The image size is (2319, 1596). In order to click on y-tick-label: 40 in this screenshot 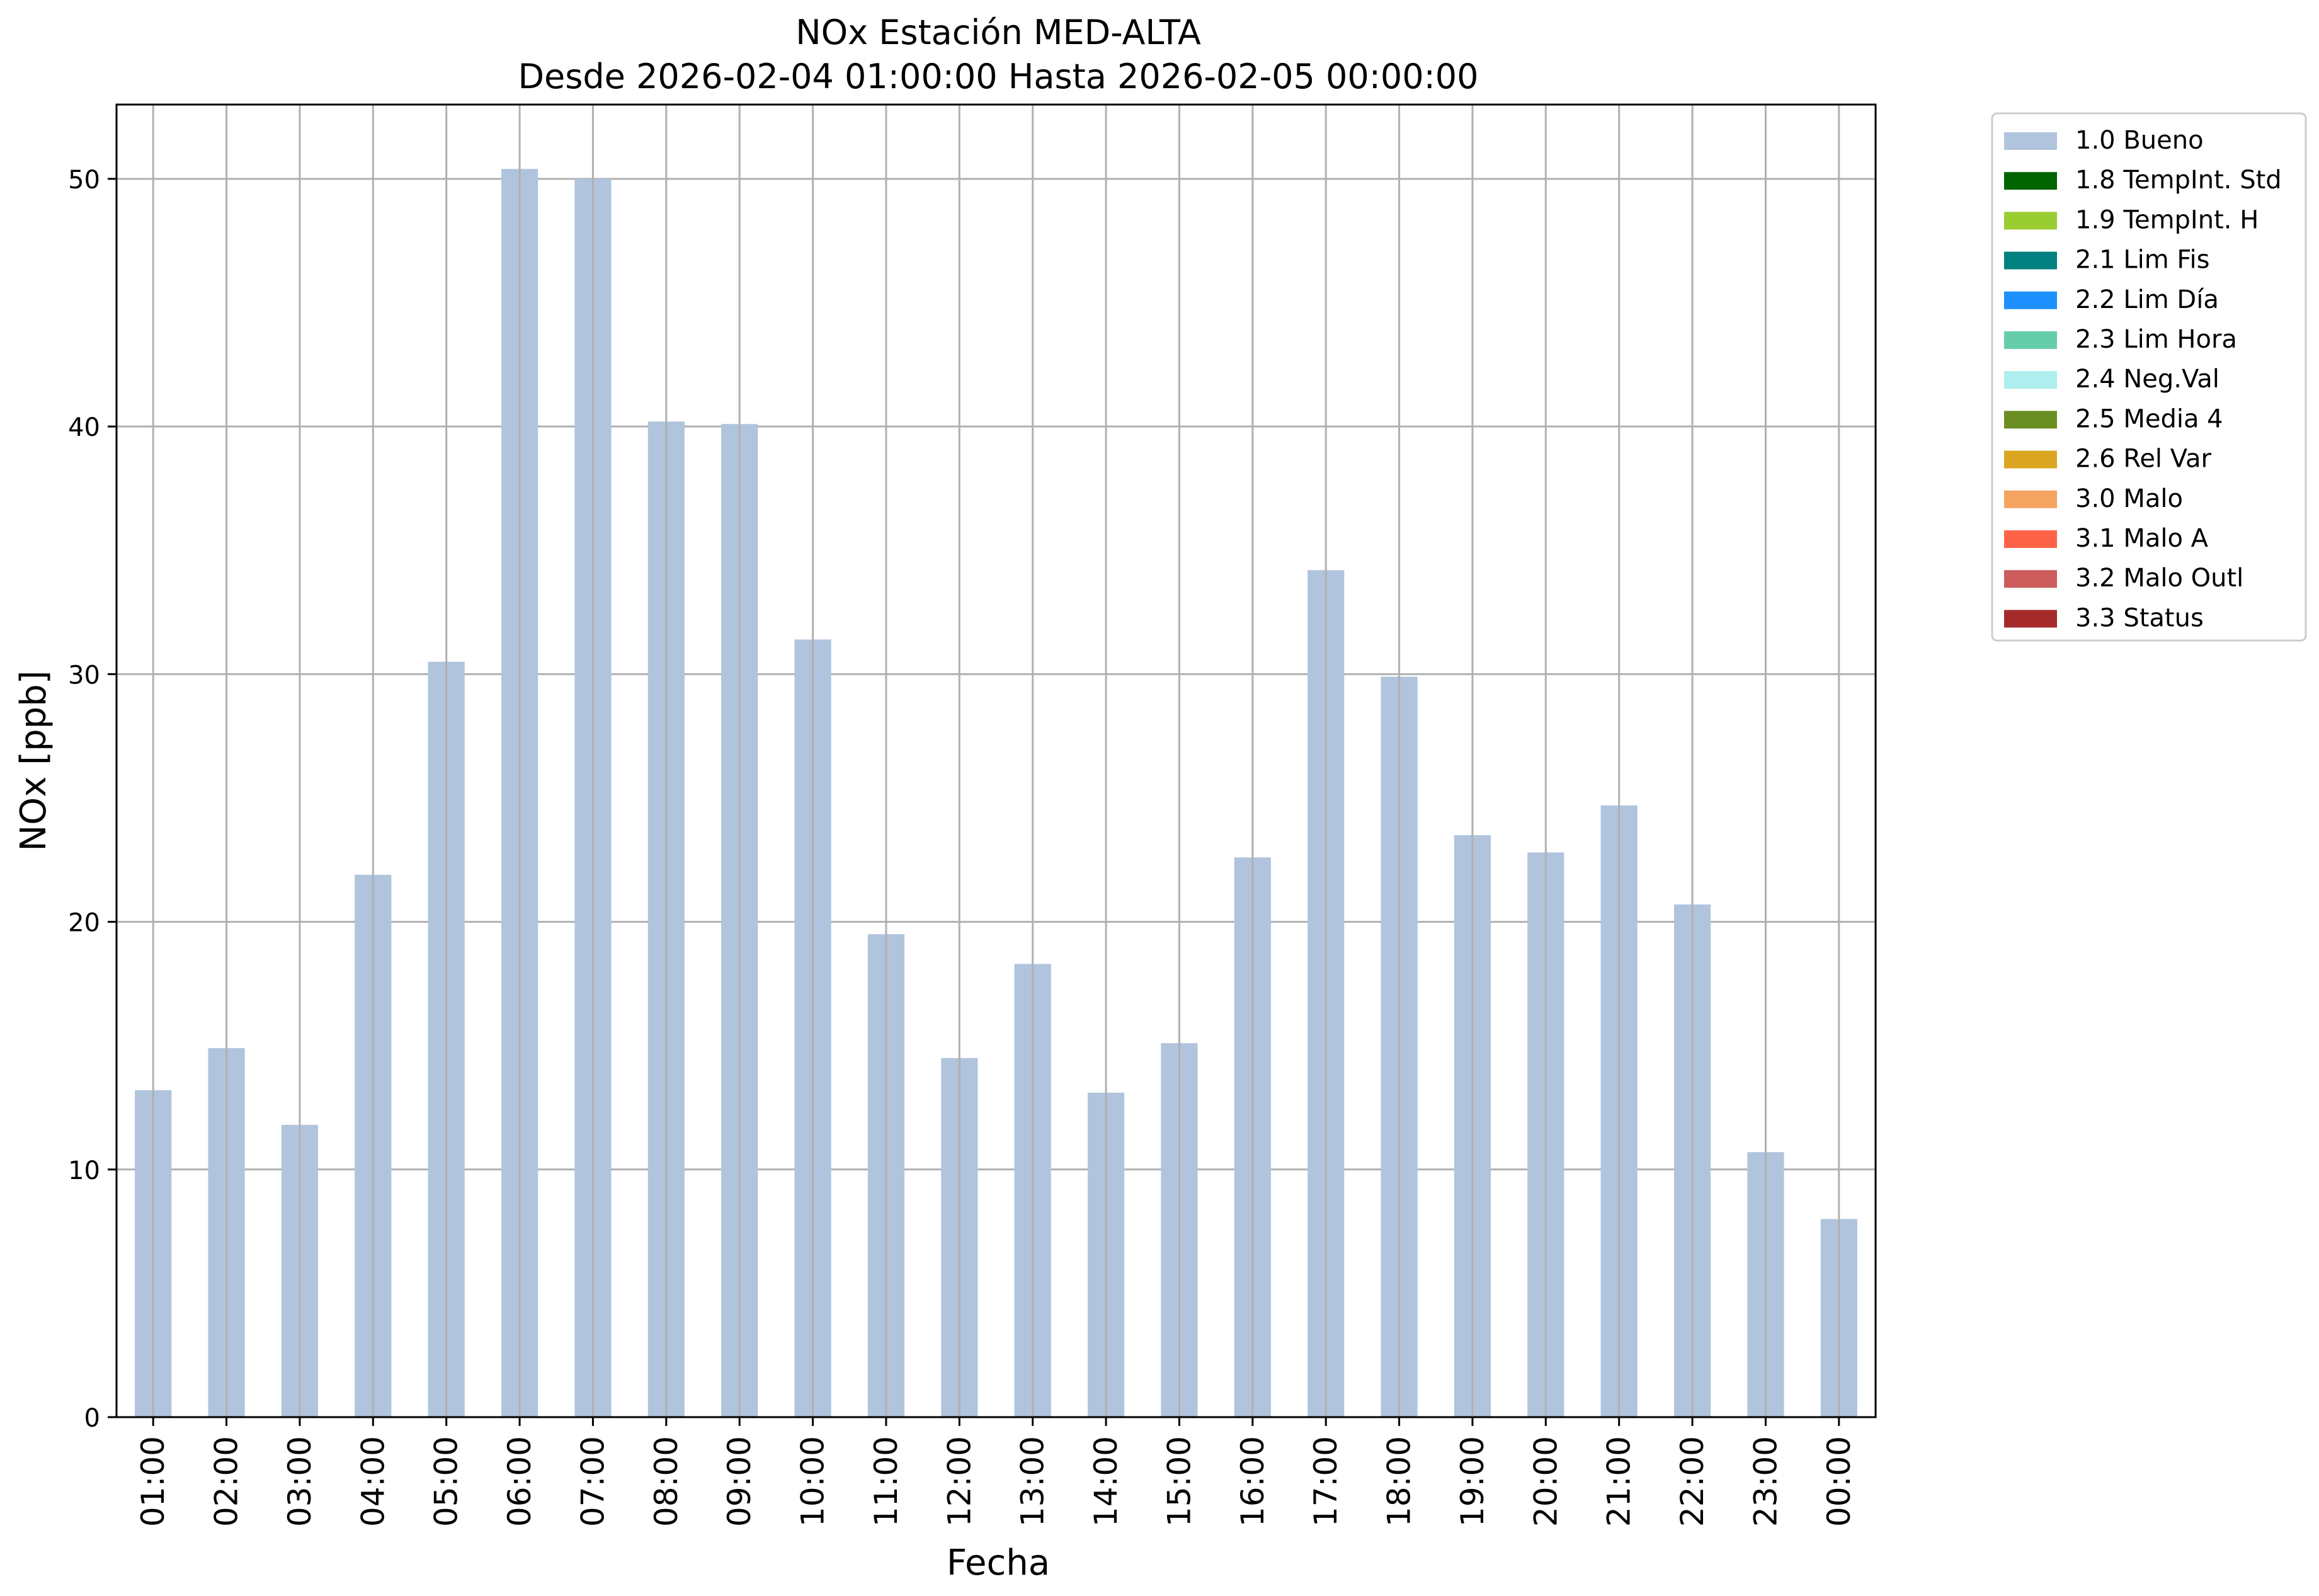, I will do `click(84, 427)`.